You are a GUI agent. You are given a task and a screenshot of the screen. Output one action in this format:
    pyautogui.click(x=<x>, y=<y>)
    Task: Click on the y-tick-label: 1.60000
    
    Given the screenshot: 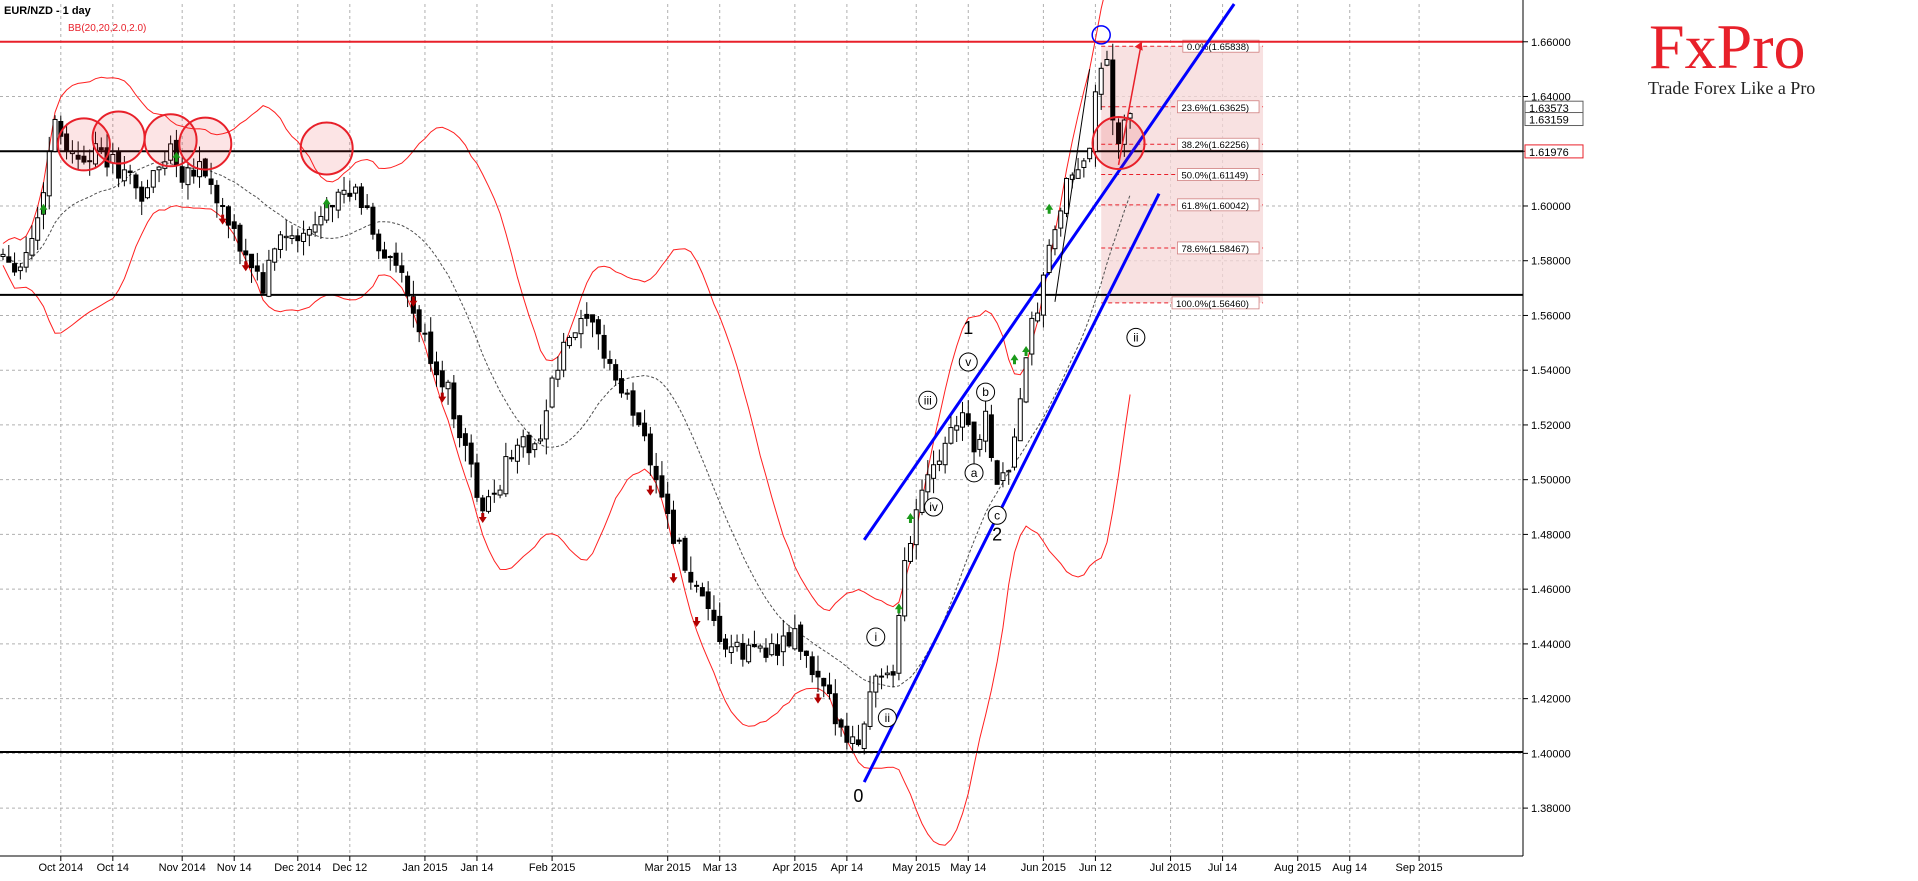 What is the action you would take?
    pyautogui.click(x=1551, y=207)
    